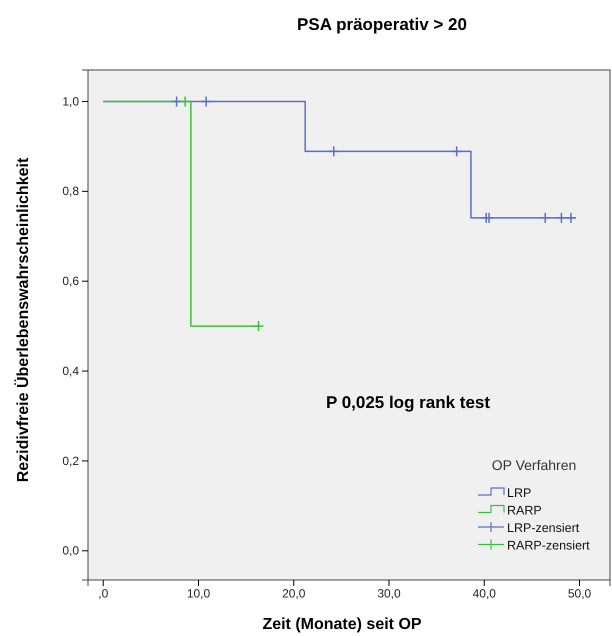 The image size is (612, 636). I want to click on x-tick-label: 40,0, so click(484, 593).